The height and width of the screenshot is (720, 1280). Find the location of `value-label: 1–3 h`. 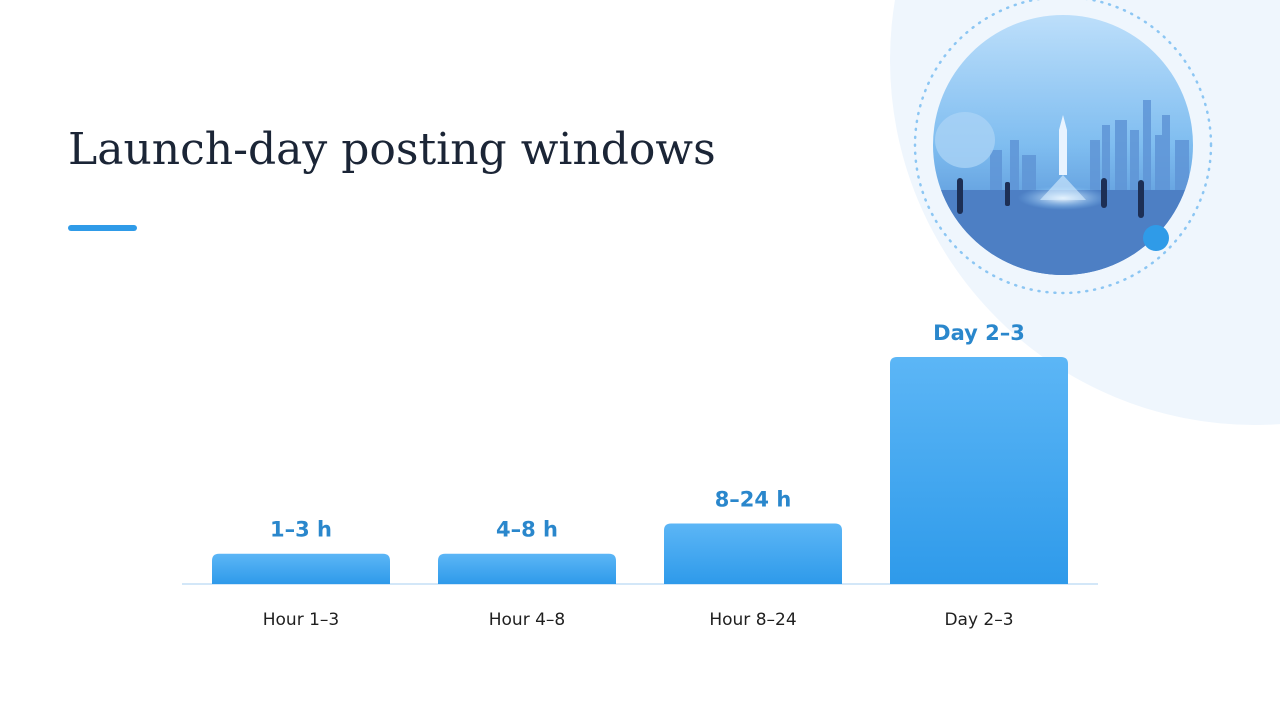

value-label: 1–3 h is located at coordinates (301, 530).